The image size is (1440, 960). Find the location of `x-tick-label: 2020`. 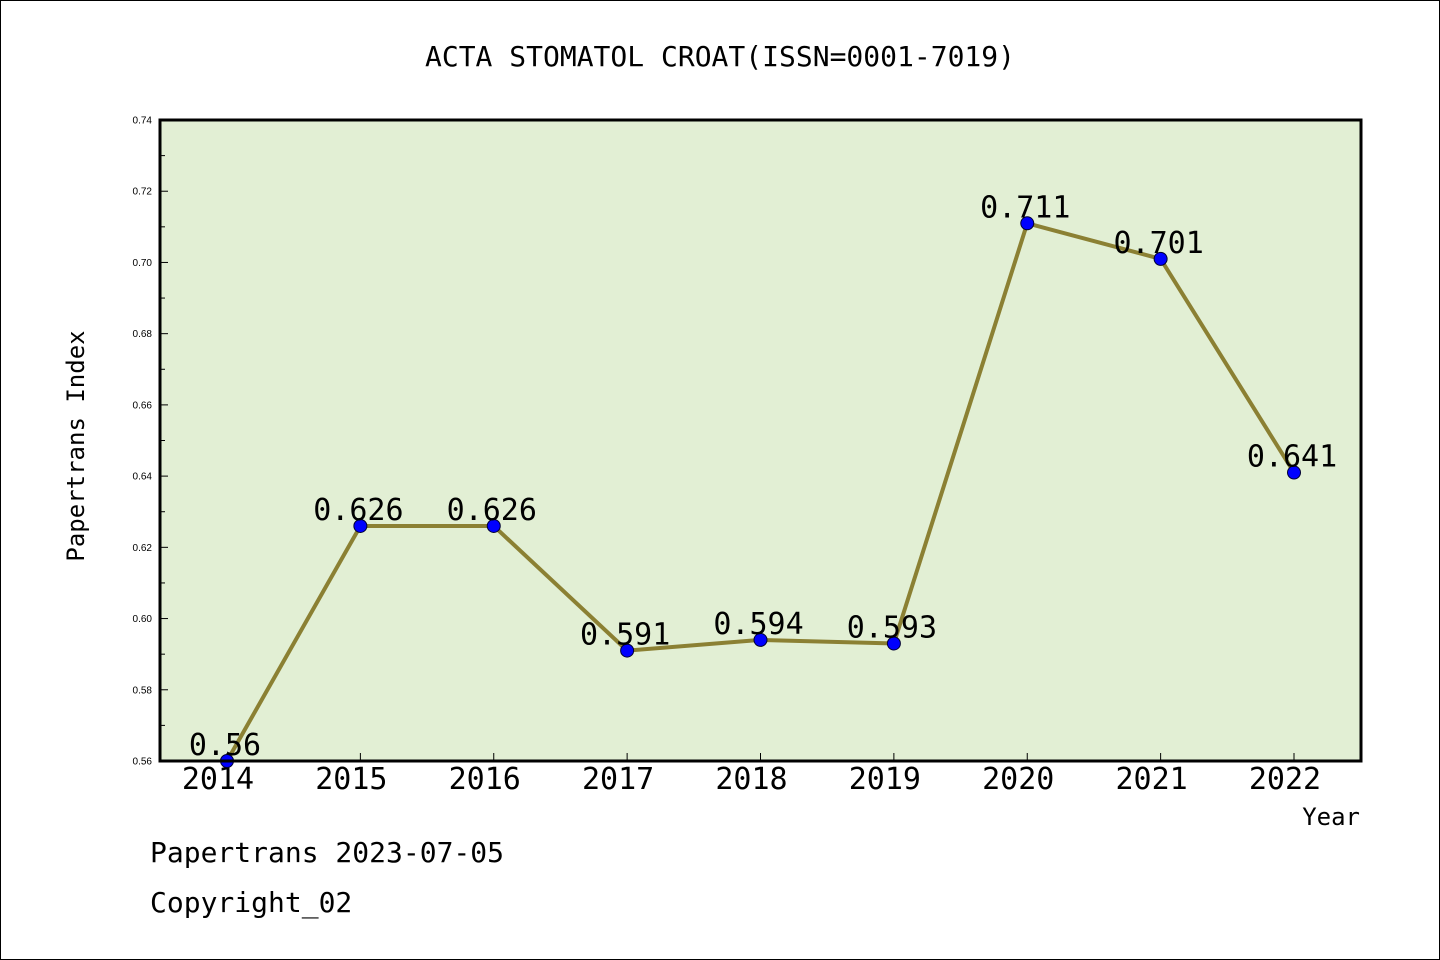

x-tick-label: 2020 is located at coordinates (1018, 779).